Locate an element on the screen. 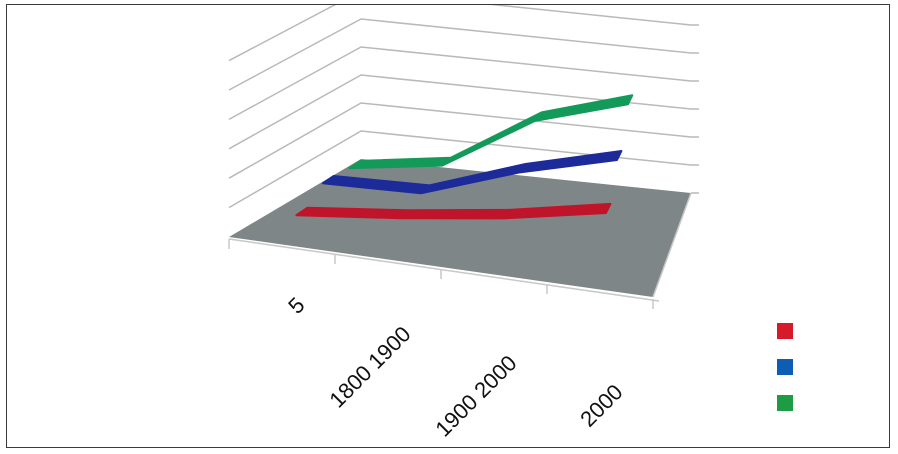  legend-swatch-red is located at coordinates (785, 331).